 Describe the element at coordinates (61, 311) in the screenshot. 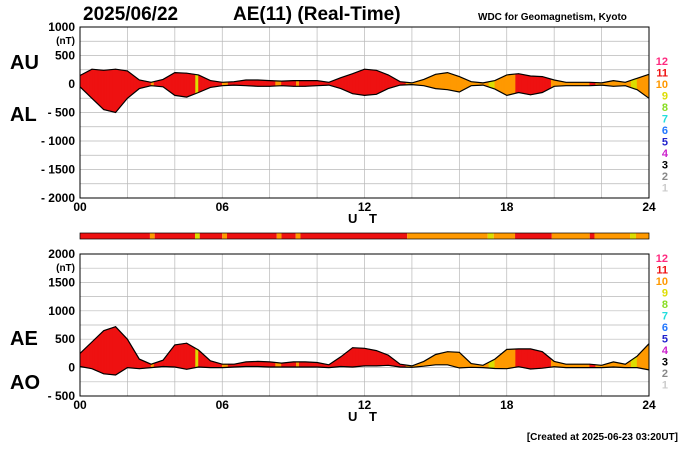

I see `y-tick-label: 1000` at that location.